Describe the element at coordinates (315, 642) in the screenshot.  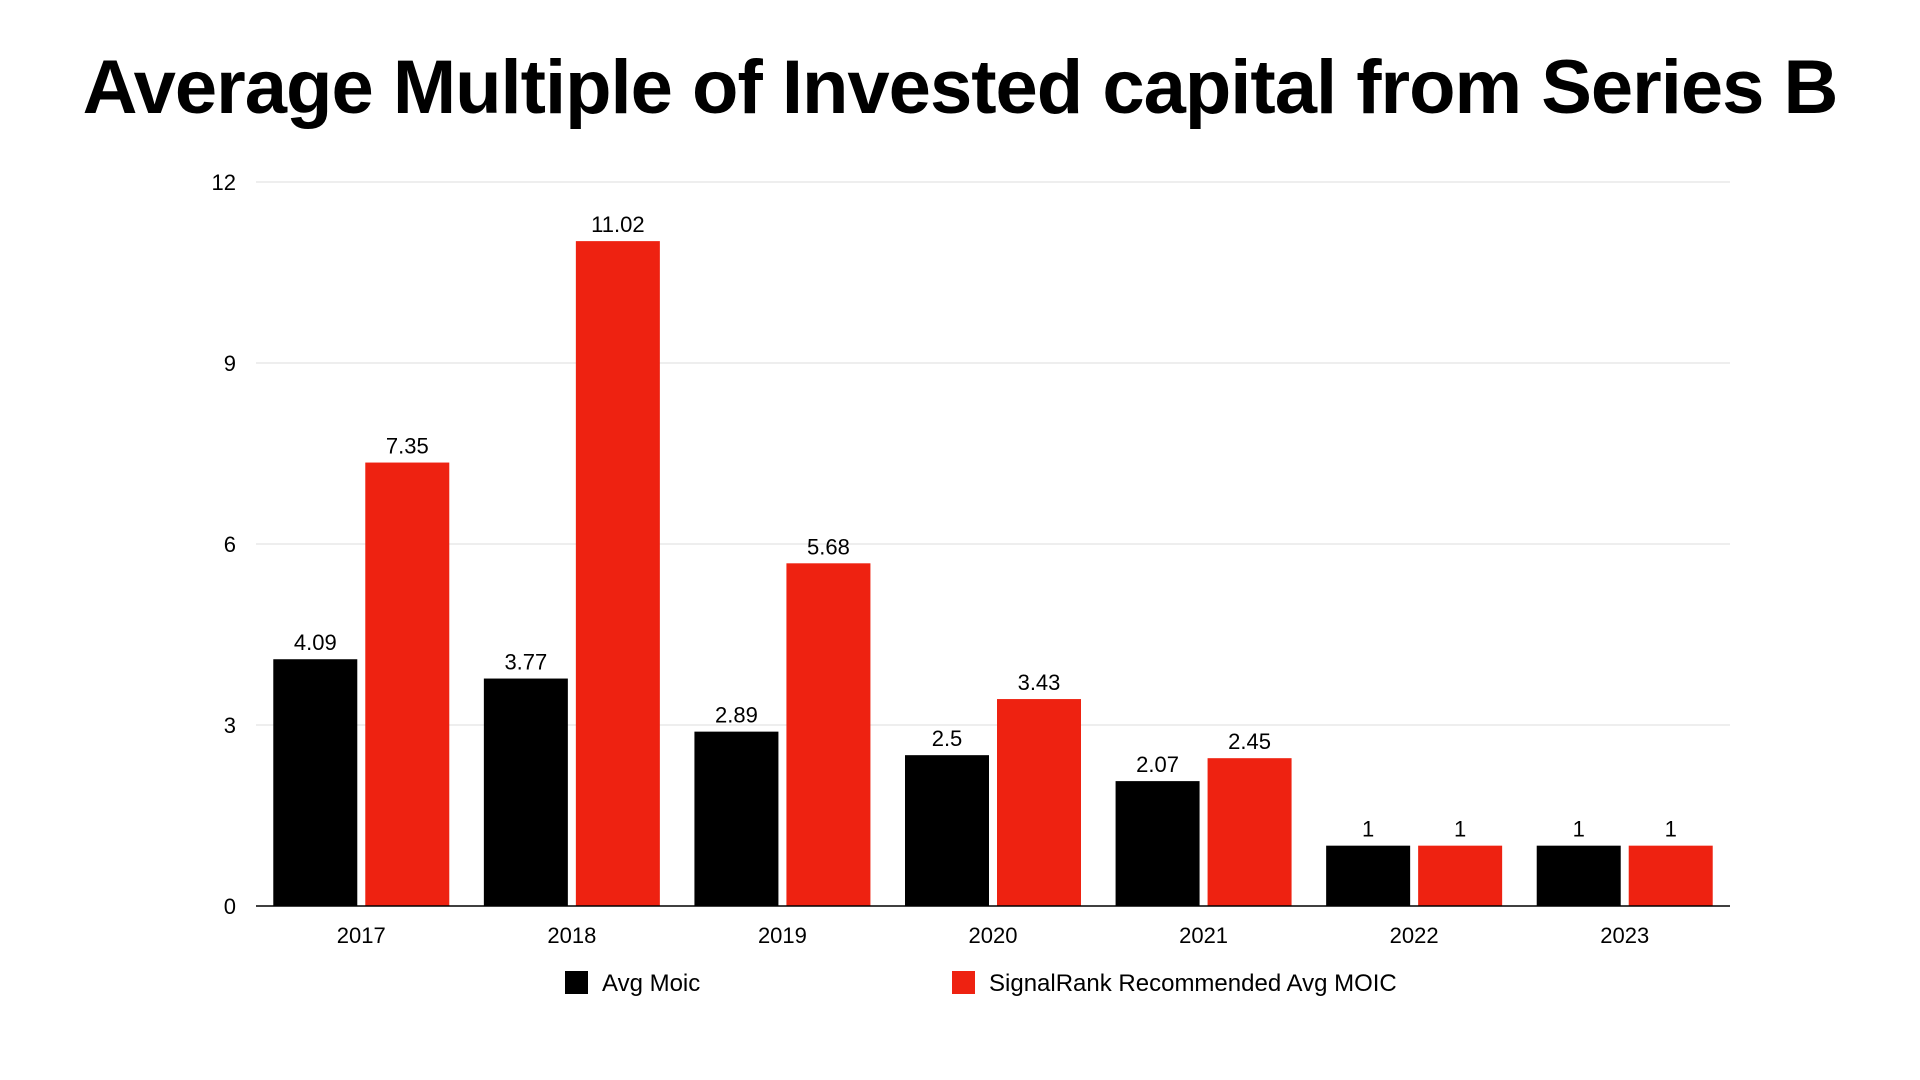
I see `bar-value-label: 4.09` at that location.